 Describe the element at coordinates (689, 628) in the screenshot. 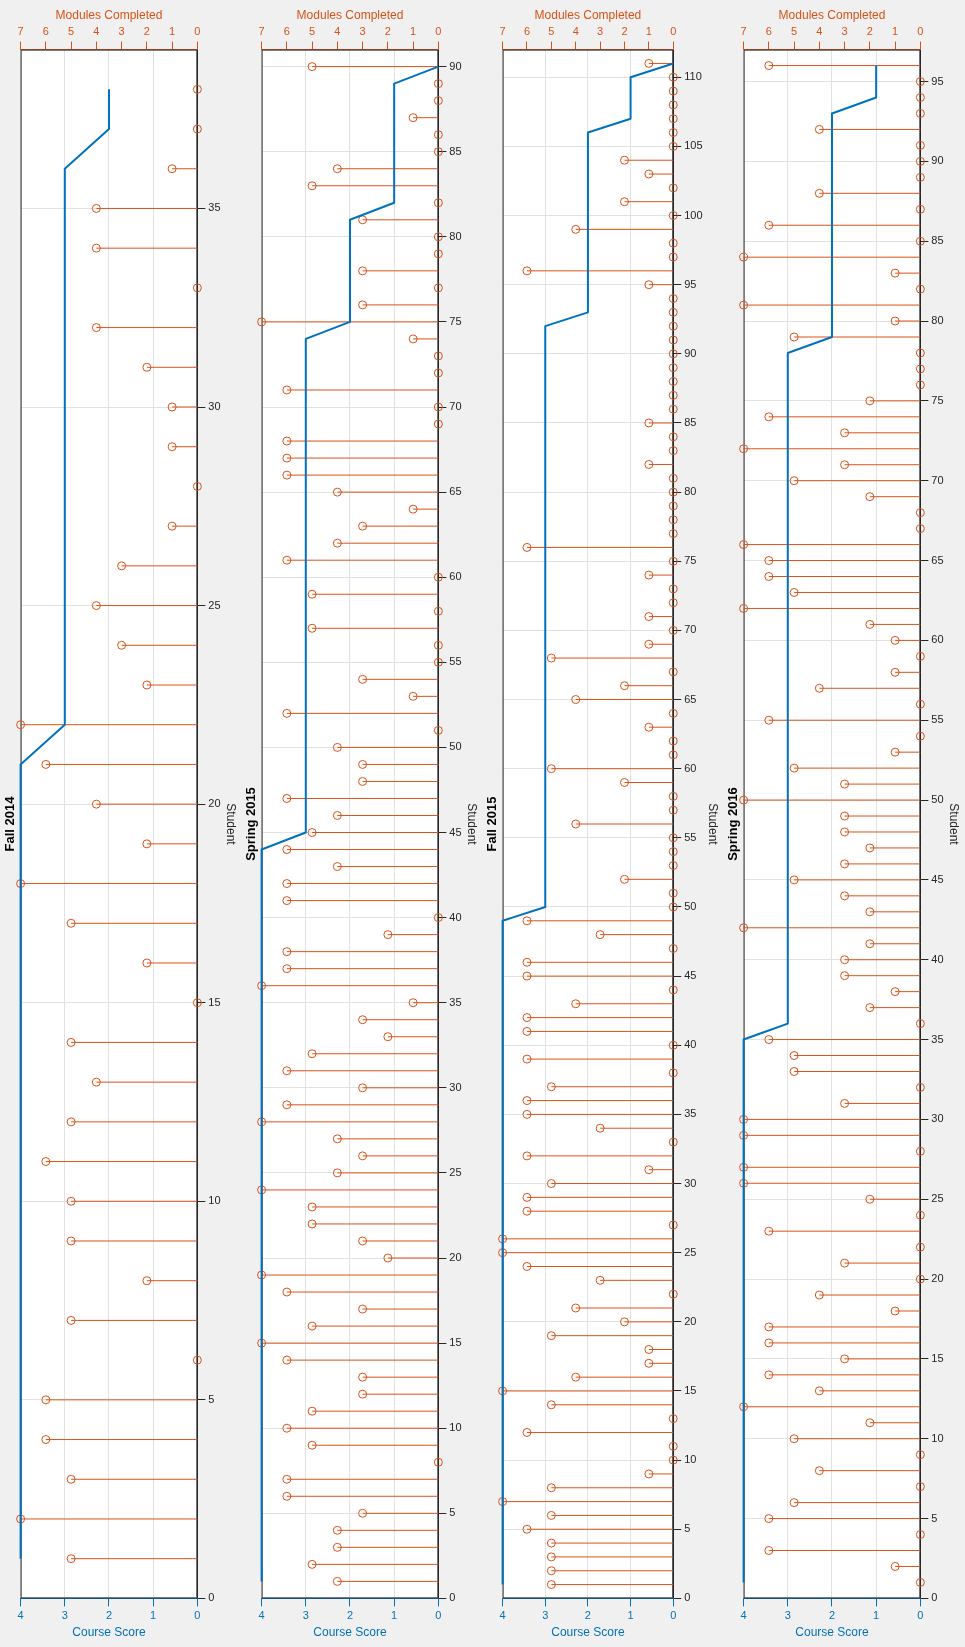

I see `y-tick-label: 70` at that location.